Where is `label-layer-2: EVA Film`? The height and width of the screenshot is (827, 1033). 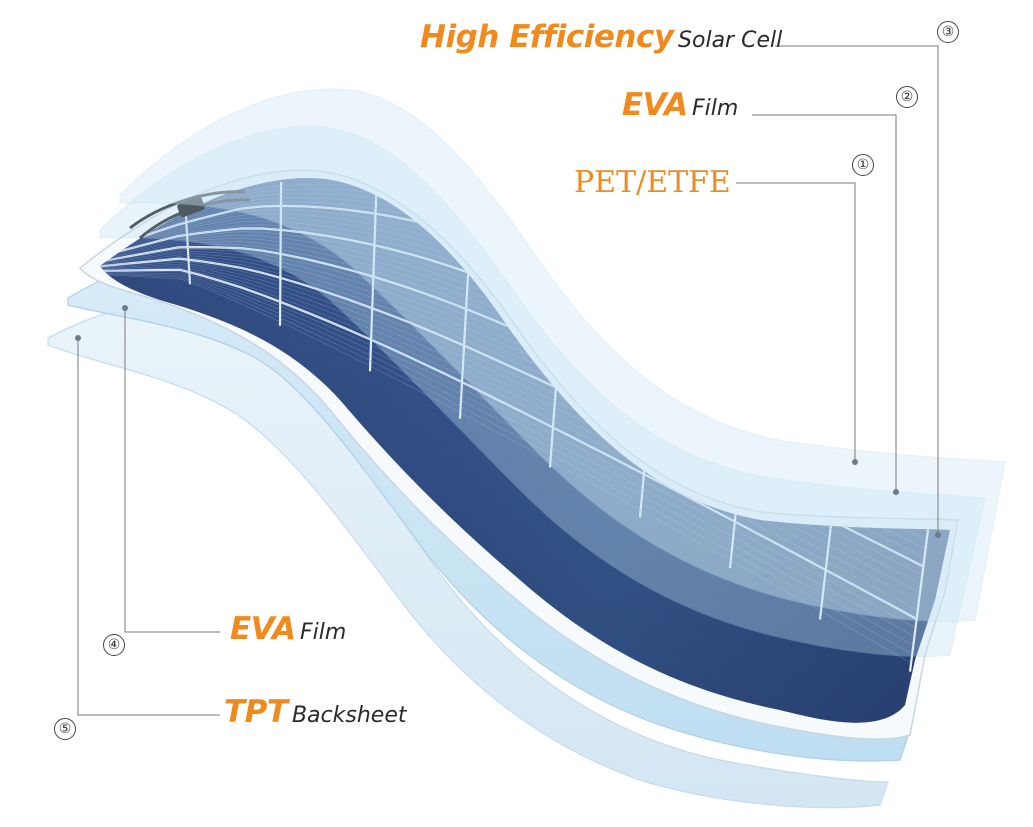
label-layer-2: EVA Film is located at coordinates (680, 105).